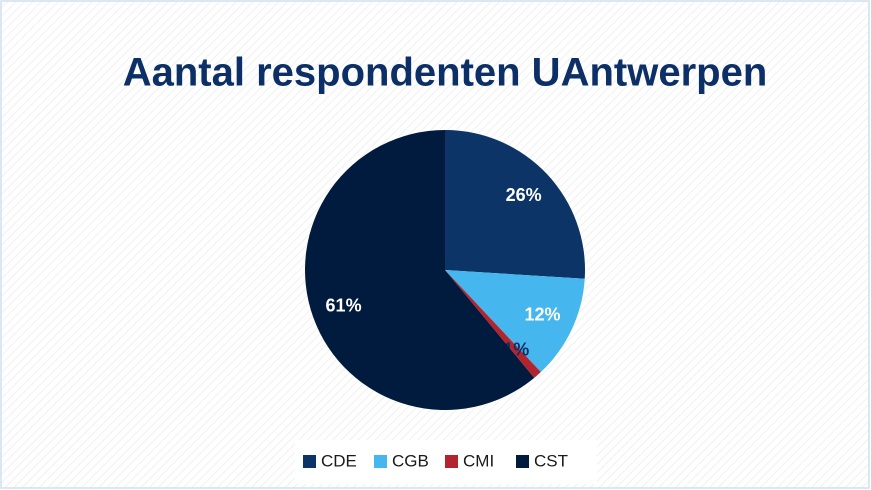 This screenshot has height=490, width=871. What do you see at coordinates (445, 73) in the screenshot?
I see `chart-title: Aantal respondenten UAntwerpen` at bounding box center [445, 73].